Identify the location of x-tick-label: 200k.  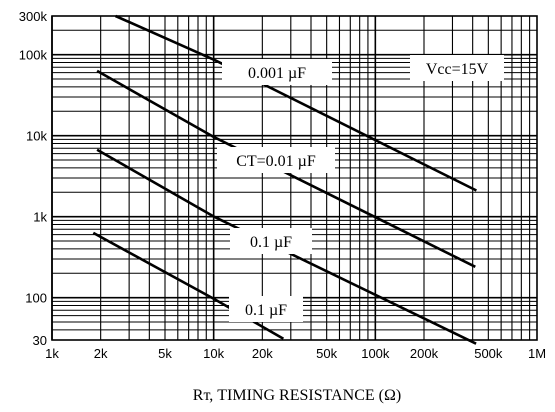
(424, 353).